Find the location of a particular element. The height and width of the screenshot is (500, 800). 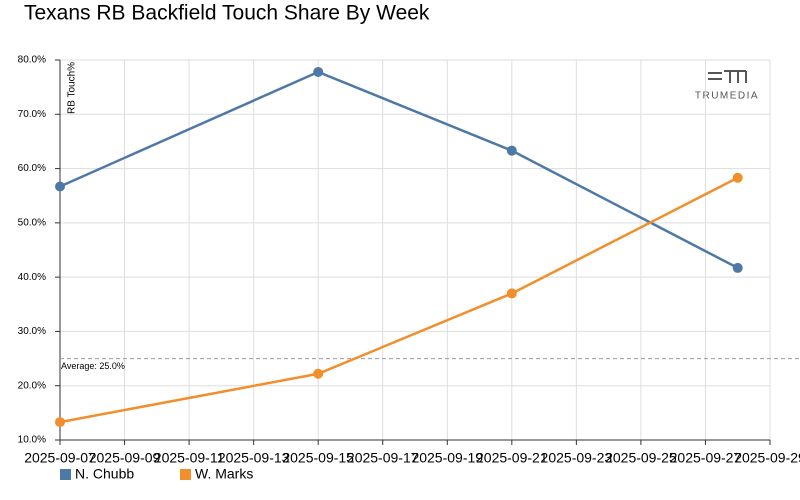

y-tick-label: 50.0% is located at coordinates (32, 222).